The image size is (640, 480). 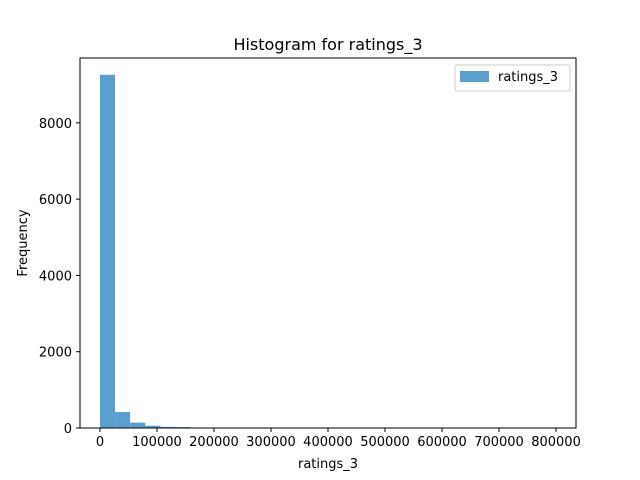 What do you see at coordinates (100, 442) in the screenshot?
I see `x-tick-label: 0` at bounding box center [100, 442].